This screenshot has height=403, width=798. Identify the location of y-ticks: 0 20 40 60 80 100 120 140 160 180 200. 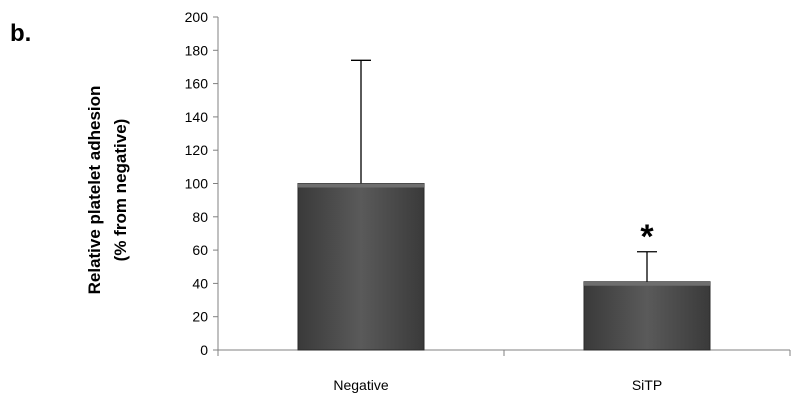
(201, 183).